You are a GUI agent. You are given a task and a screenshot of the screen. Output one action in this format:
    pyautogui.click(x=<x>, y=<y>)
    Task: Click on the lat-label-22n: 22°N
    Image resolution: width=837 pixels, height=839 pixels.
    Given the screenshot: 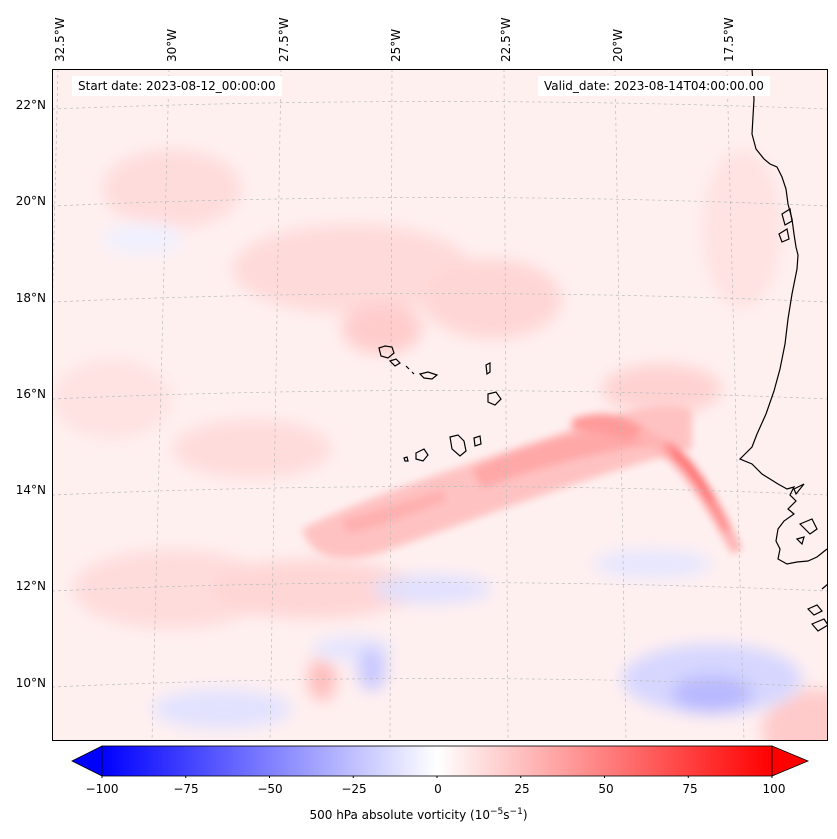 What is the action you would take?
    pyautogui.click(x=30, y=105)
    